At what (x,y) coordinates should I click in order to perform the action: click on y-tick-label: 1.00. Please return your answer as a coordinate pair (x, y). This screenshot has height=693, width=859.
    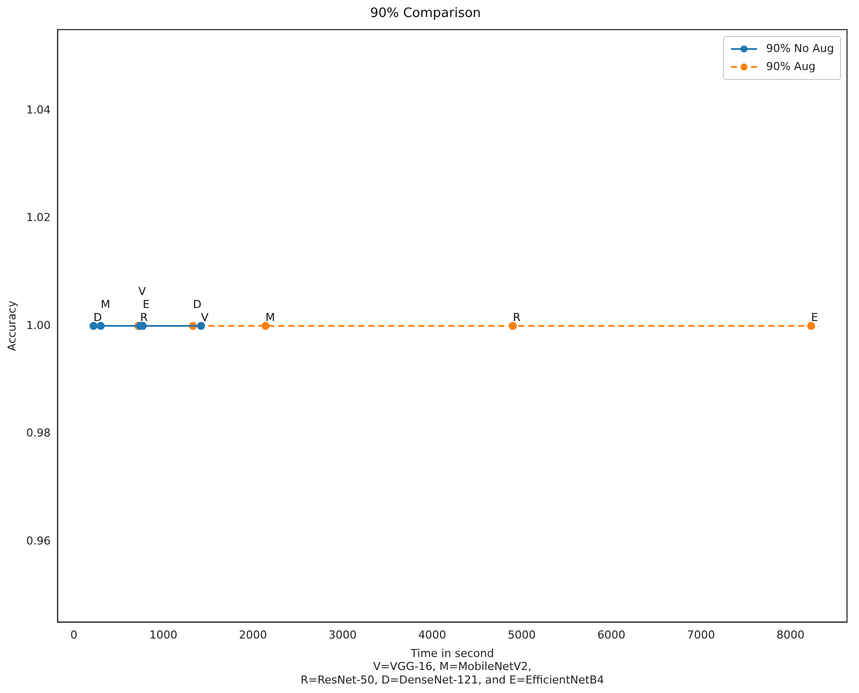
    Looking at the image, I should click on (38, 325).